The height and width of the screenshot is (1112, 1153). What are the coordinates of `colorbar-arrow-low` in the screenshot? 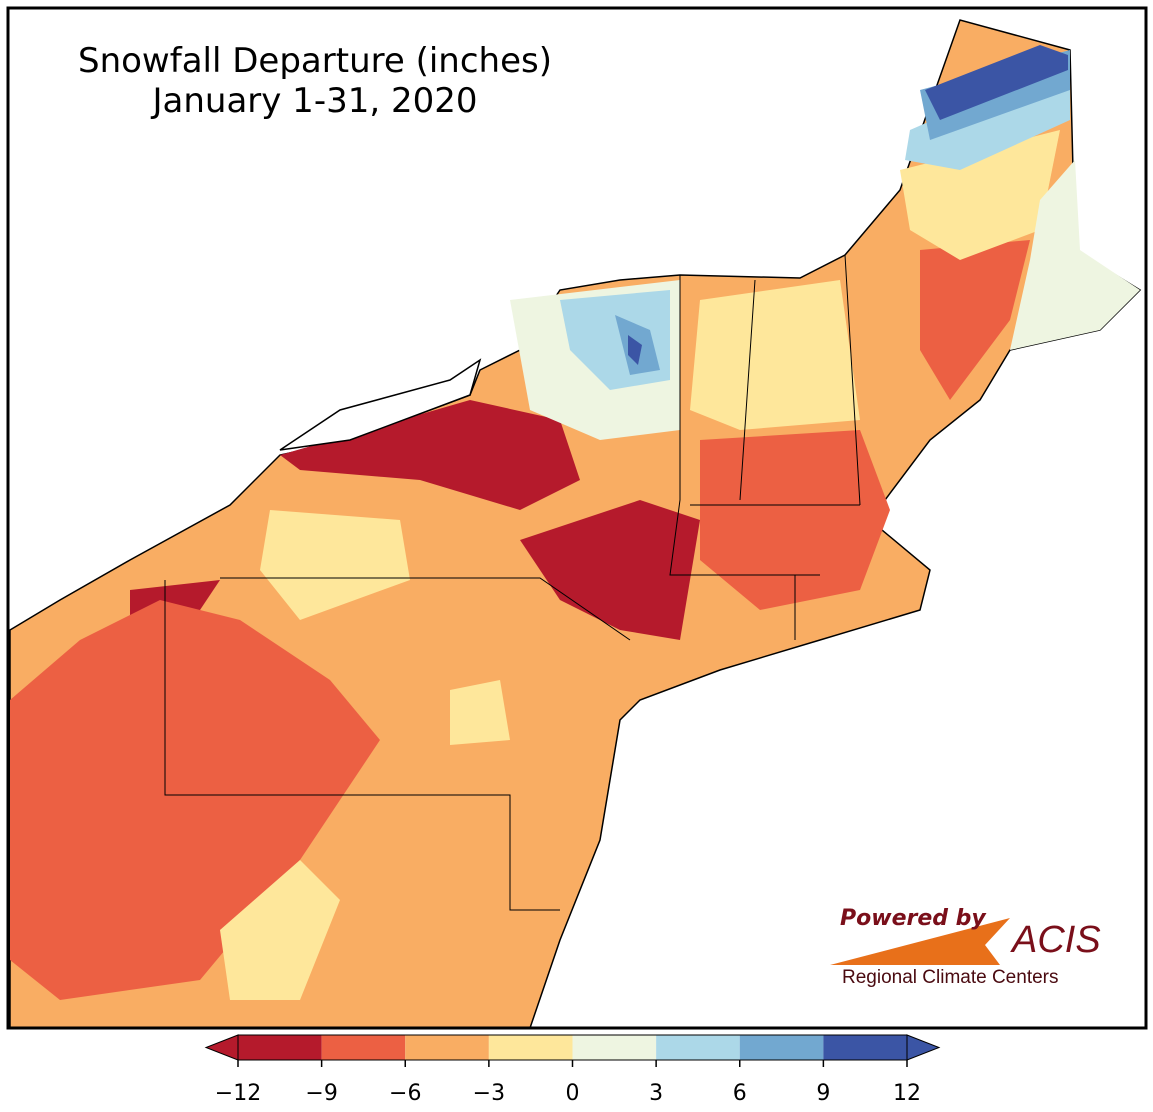 It's located at (221, 1047).